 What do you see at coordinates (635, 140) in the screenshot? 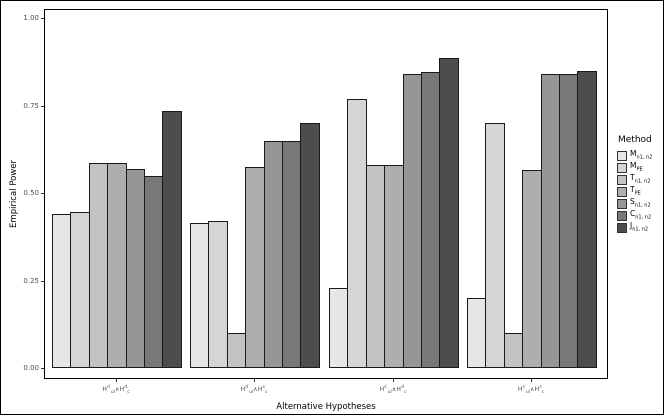
I see `legend-title: Method` at bounding box center [635, 140].